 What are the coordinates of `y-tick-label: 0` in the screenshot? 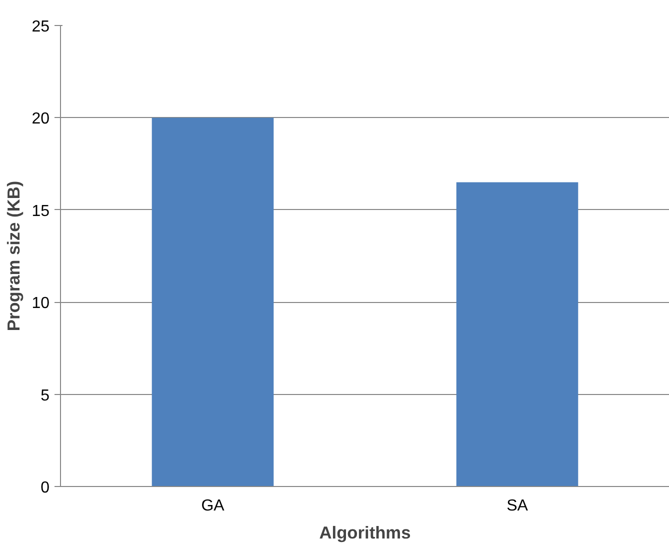 It's located at (45, 488).